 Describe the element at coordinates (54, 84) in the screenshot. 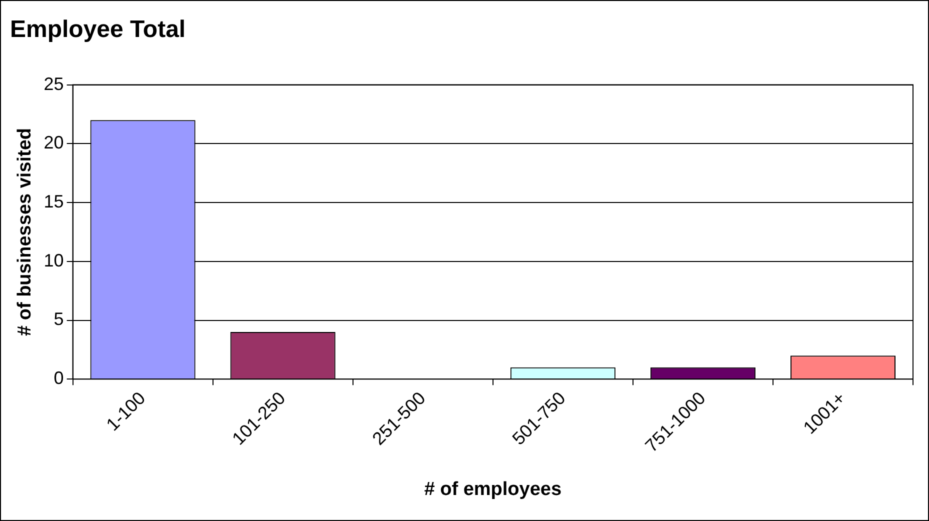

I see `y-tick-label: 25` at that location.